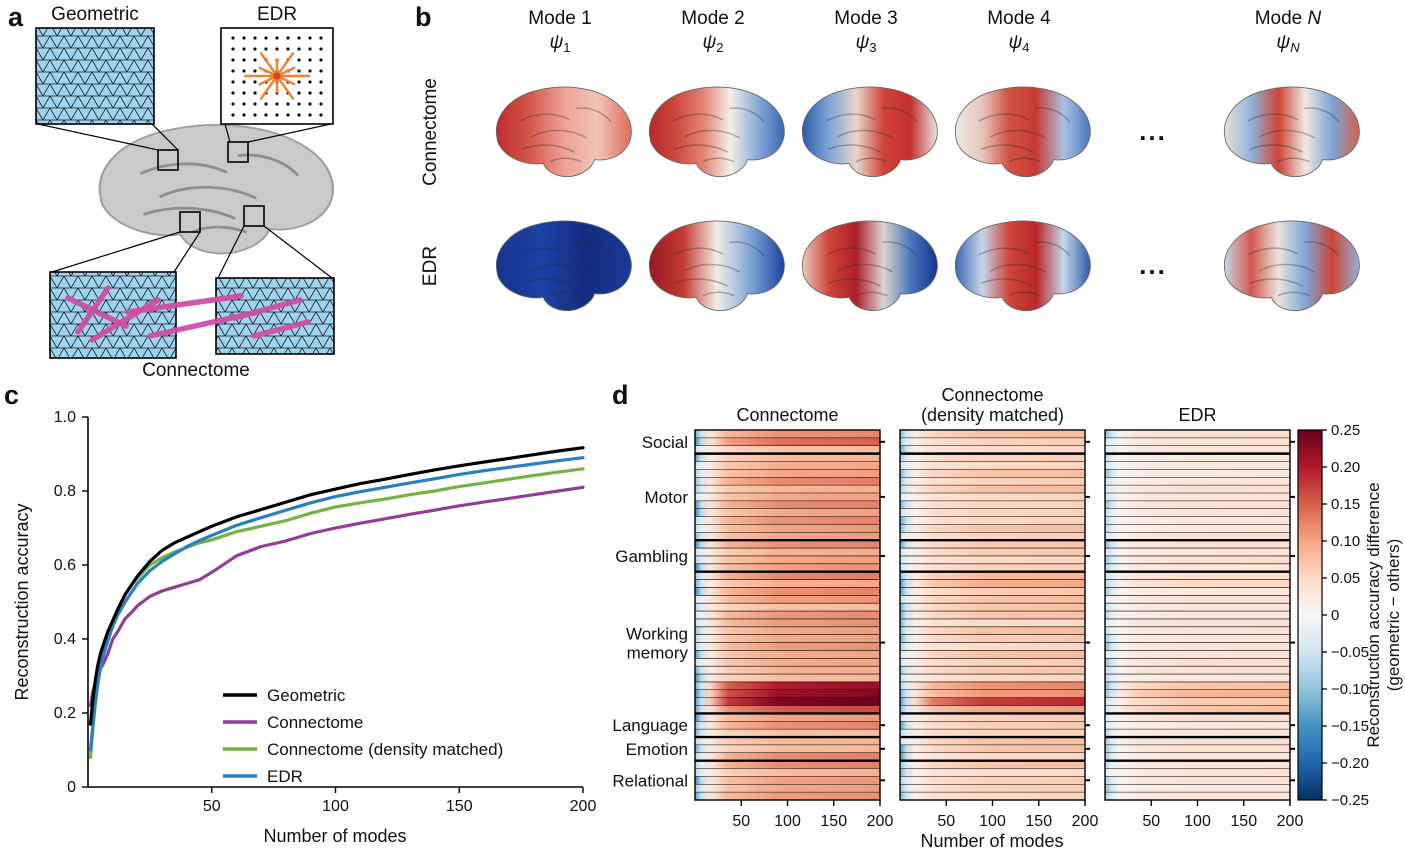  I want to click on mode-symbol: ψ4, so click(1018, 43).